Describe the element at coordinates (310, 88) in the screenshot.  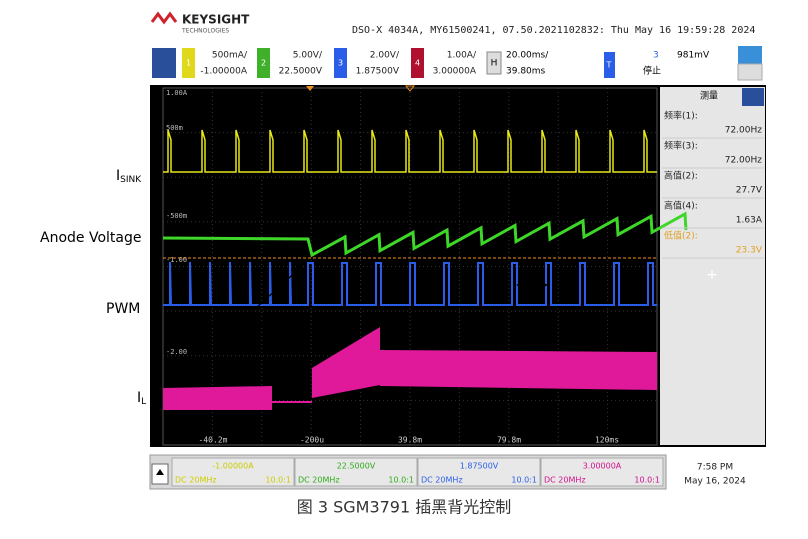
I see `trigger-marker` at that location.